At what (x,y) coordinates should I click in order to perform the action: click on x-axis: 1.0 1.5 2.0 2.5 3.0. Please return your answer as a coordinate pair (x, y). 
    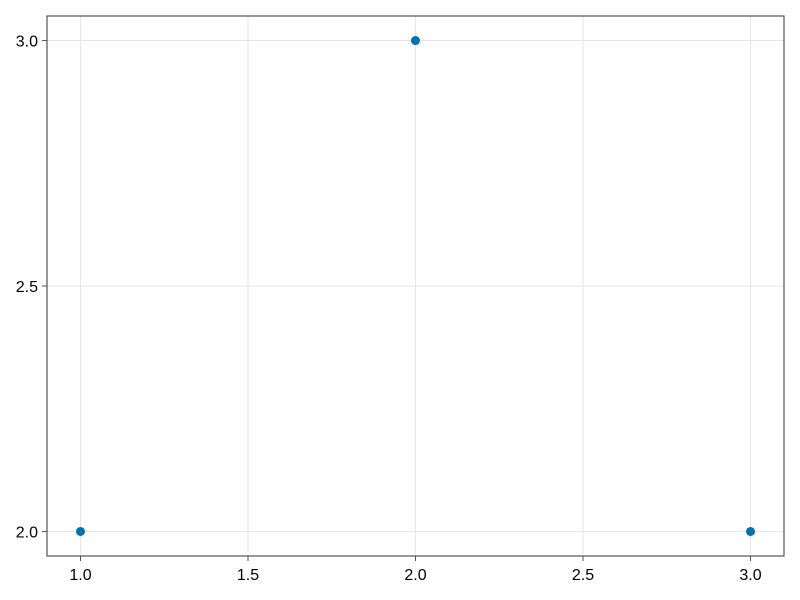
    Looking at the image, I should click on (415, 570).